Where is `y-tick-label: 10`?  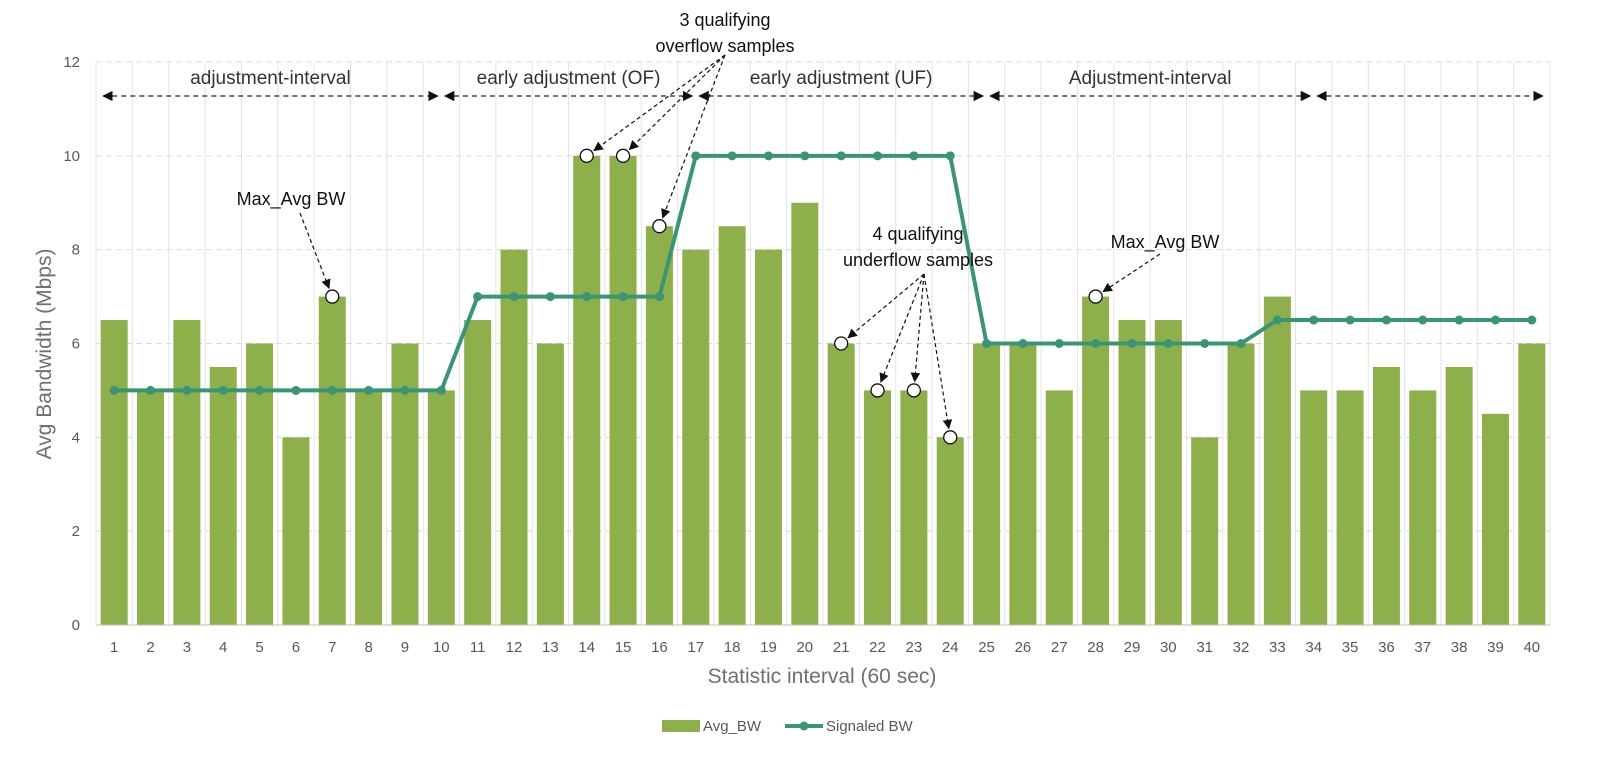 y-tick-label: 10 is located at coordinates (71, 156).